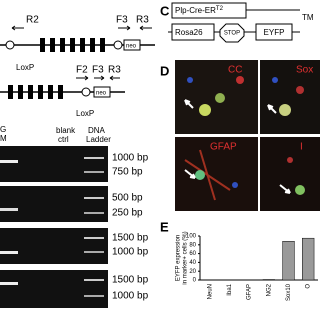  What do you see at coordinates (189, 32) in the screenshot?
I see `locus: Rosa26` at bounding box center [189, 32].